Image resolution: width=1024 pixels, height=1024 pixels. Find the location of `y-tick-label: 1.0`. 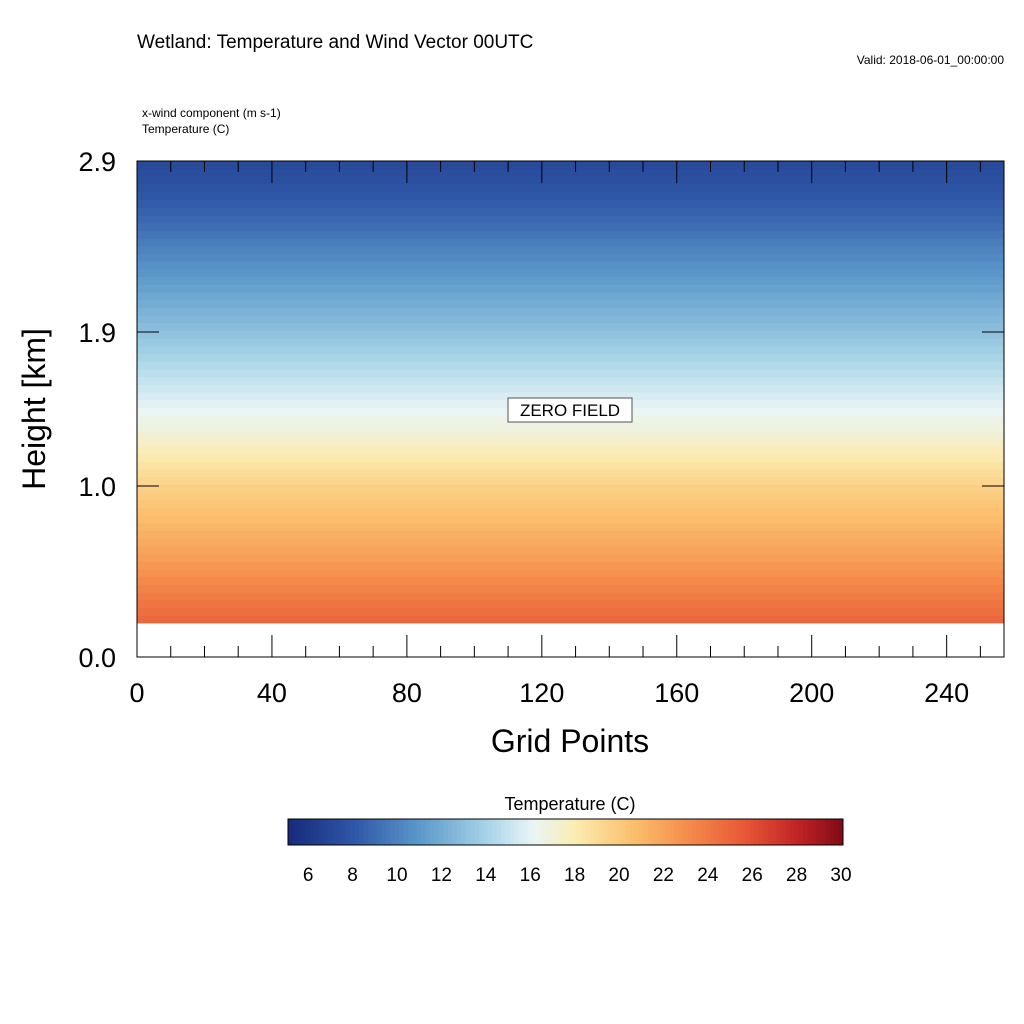

y-tick-label: 1.0 is located at coordinates (97, 487).